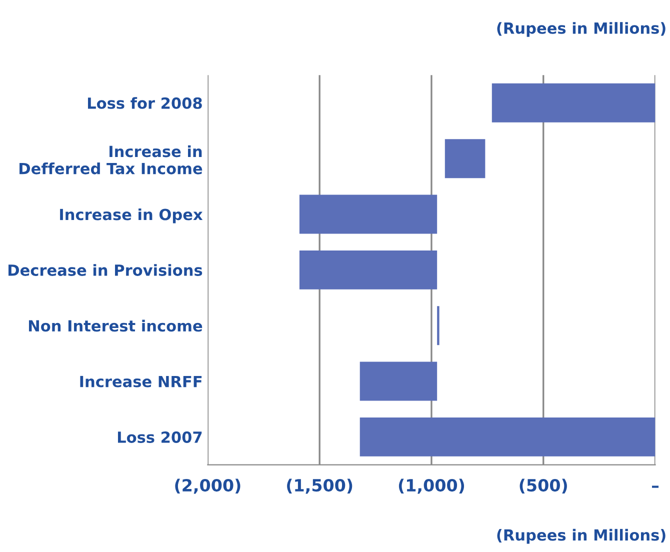  I want to click on x-tick-label: (500), so click(543, 486).